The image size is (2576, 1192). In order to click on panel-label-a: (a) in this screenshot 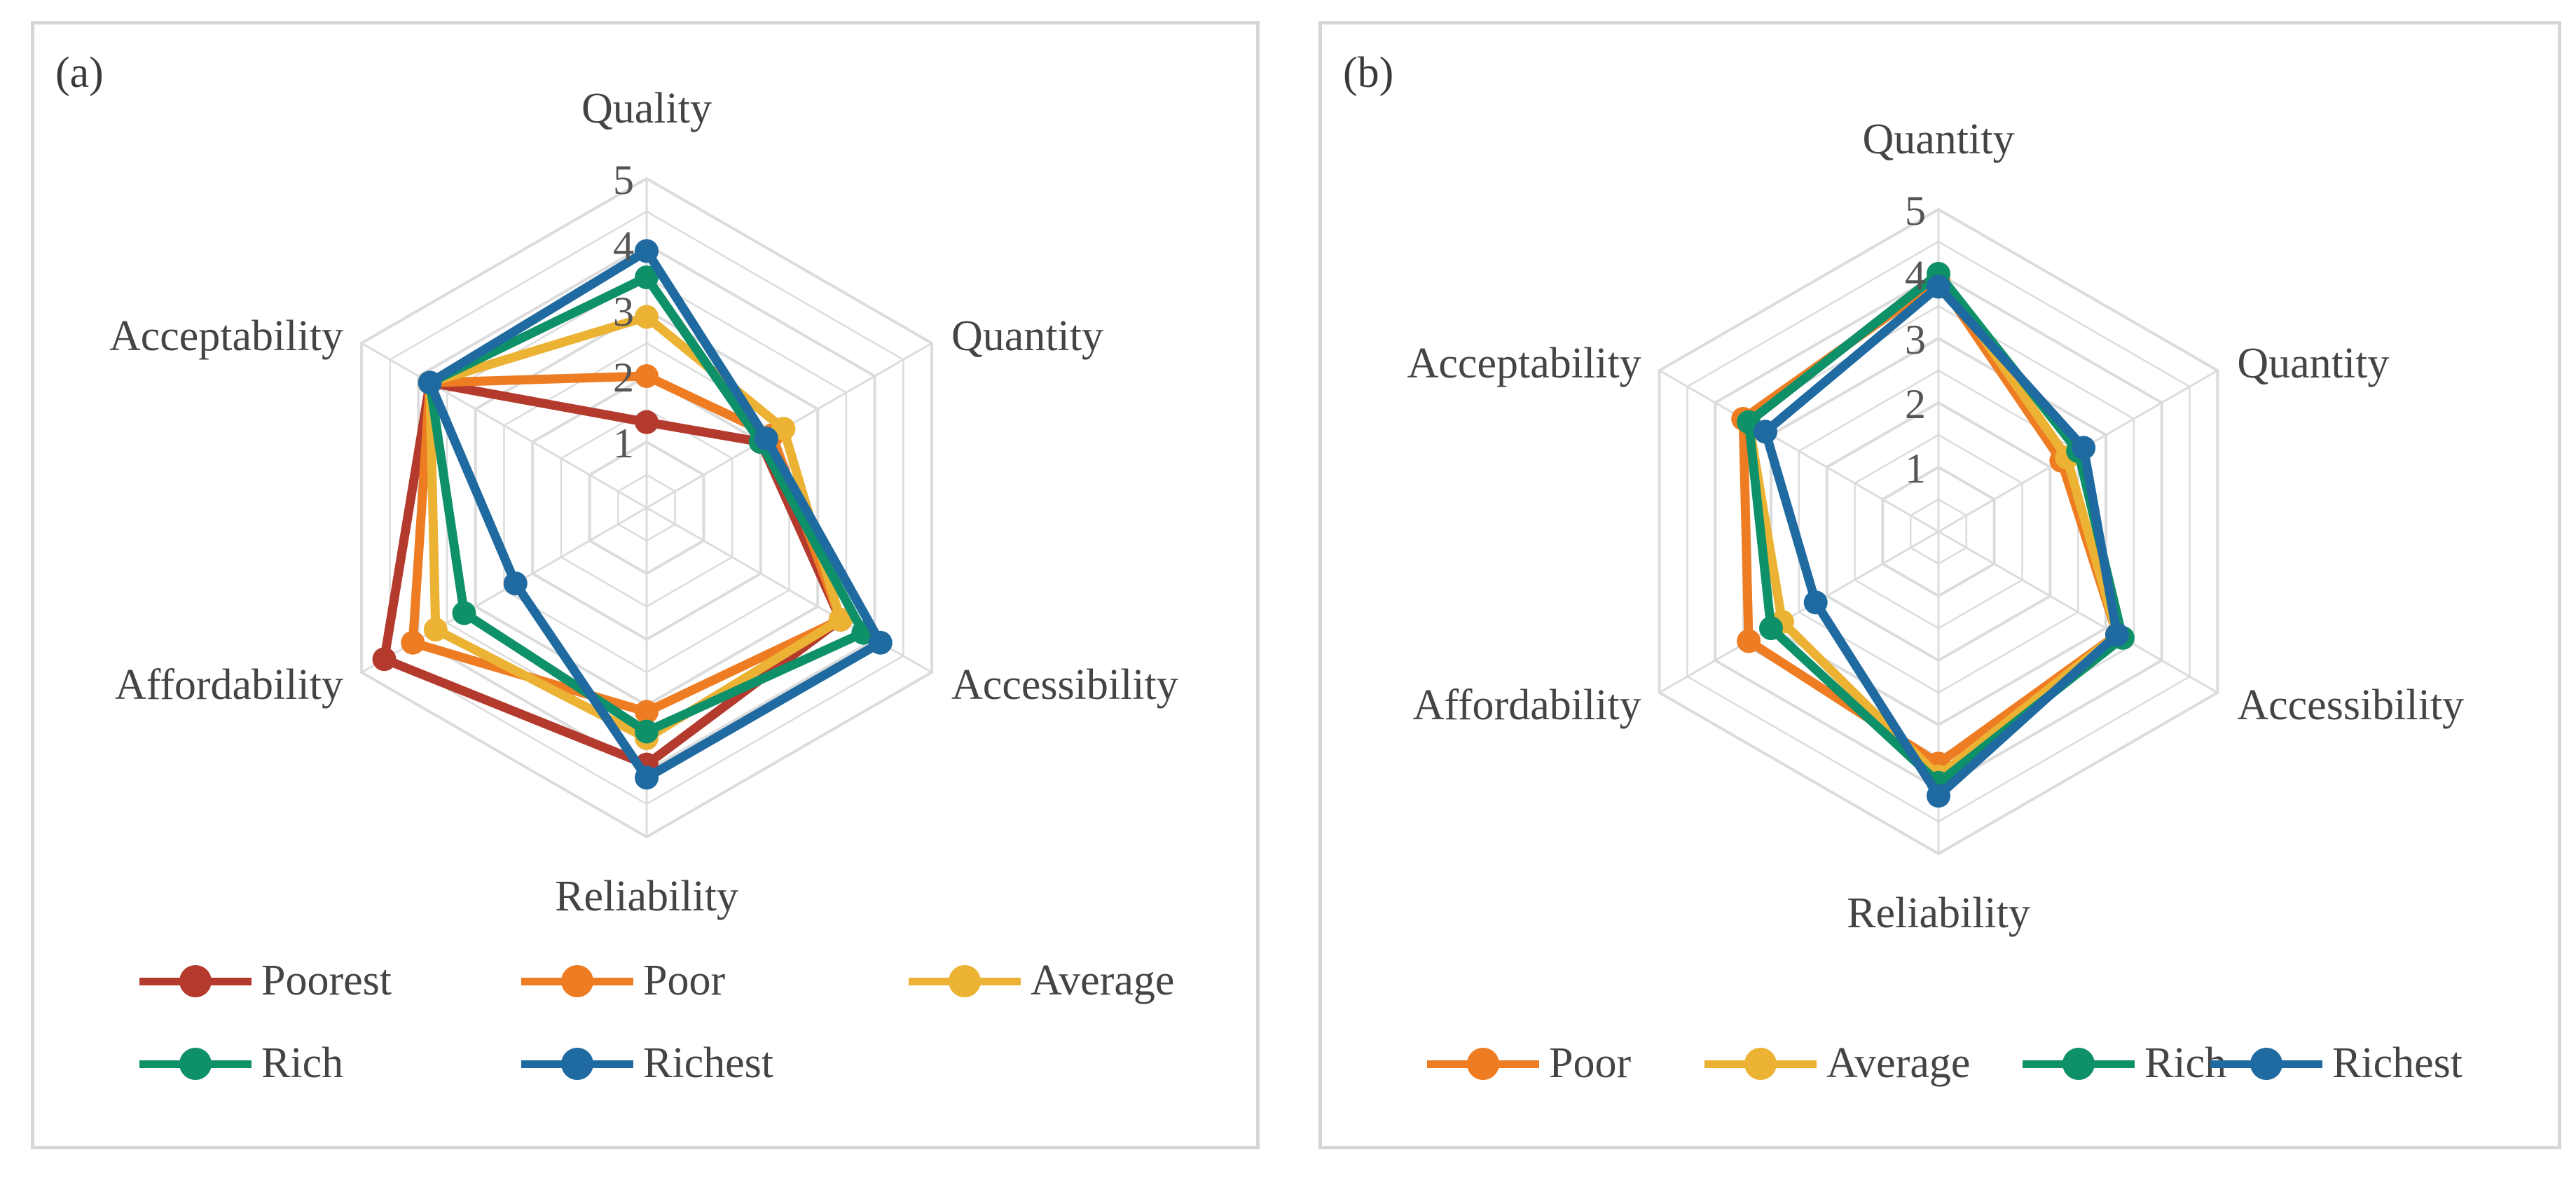, I will do `click(79, 73)`.